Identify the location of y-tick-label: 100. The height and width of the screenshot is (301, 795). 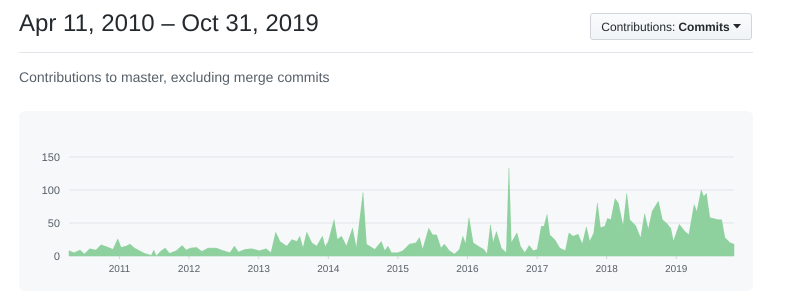
(51, 190).